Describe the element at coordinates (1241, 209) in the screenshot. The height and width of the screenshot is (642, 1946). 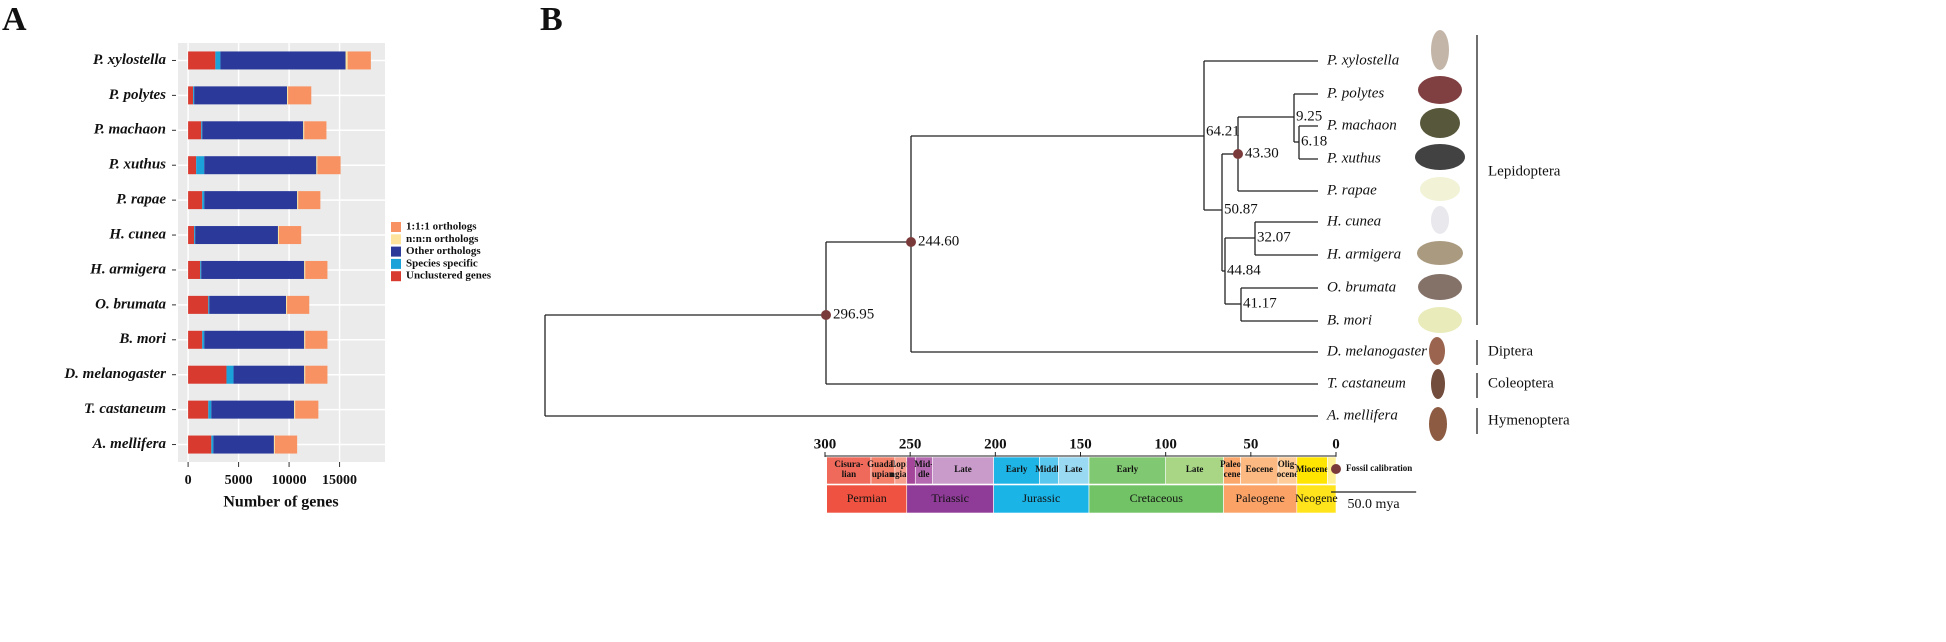
I see `node-age: 50.87` at that location.